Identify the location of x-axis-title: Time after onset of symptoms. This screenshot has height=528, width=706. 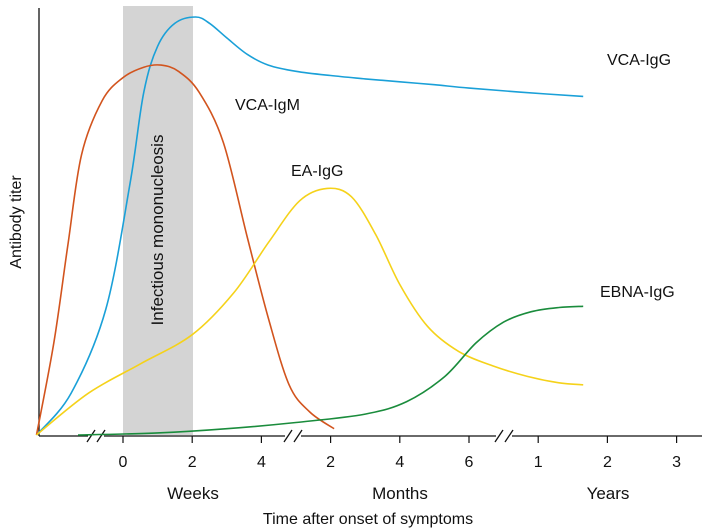
(368, 519).